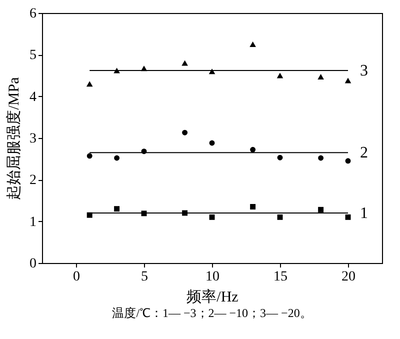 The height and width of the screenshot is (339, 400). I want to click on x-tick-label: 0, so click(76, 277).